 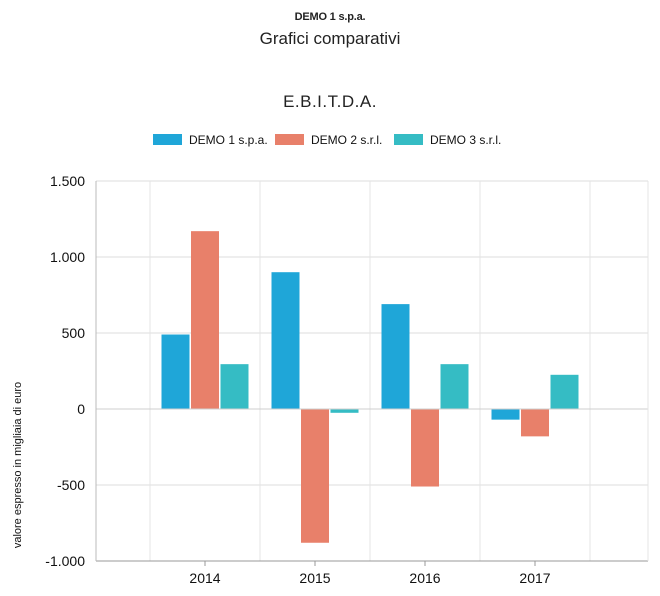 What do you see at coordinates (204, 578) in the screenshot?
I see `x-tick-label: 2014` at bounding box center [204, 578].